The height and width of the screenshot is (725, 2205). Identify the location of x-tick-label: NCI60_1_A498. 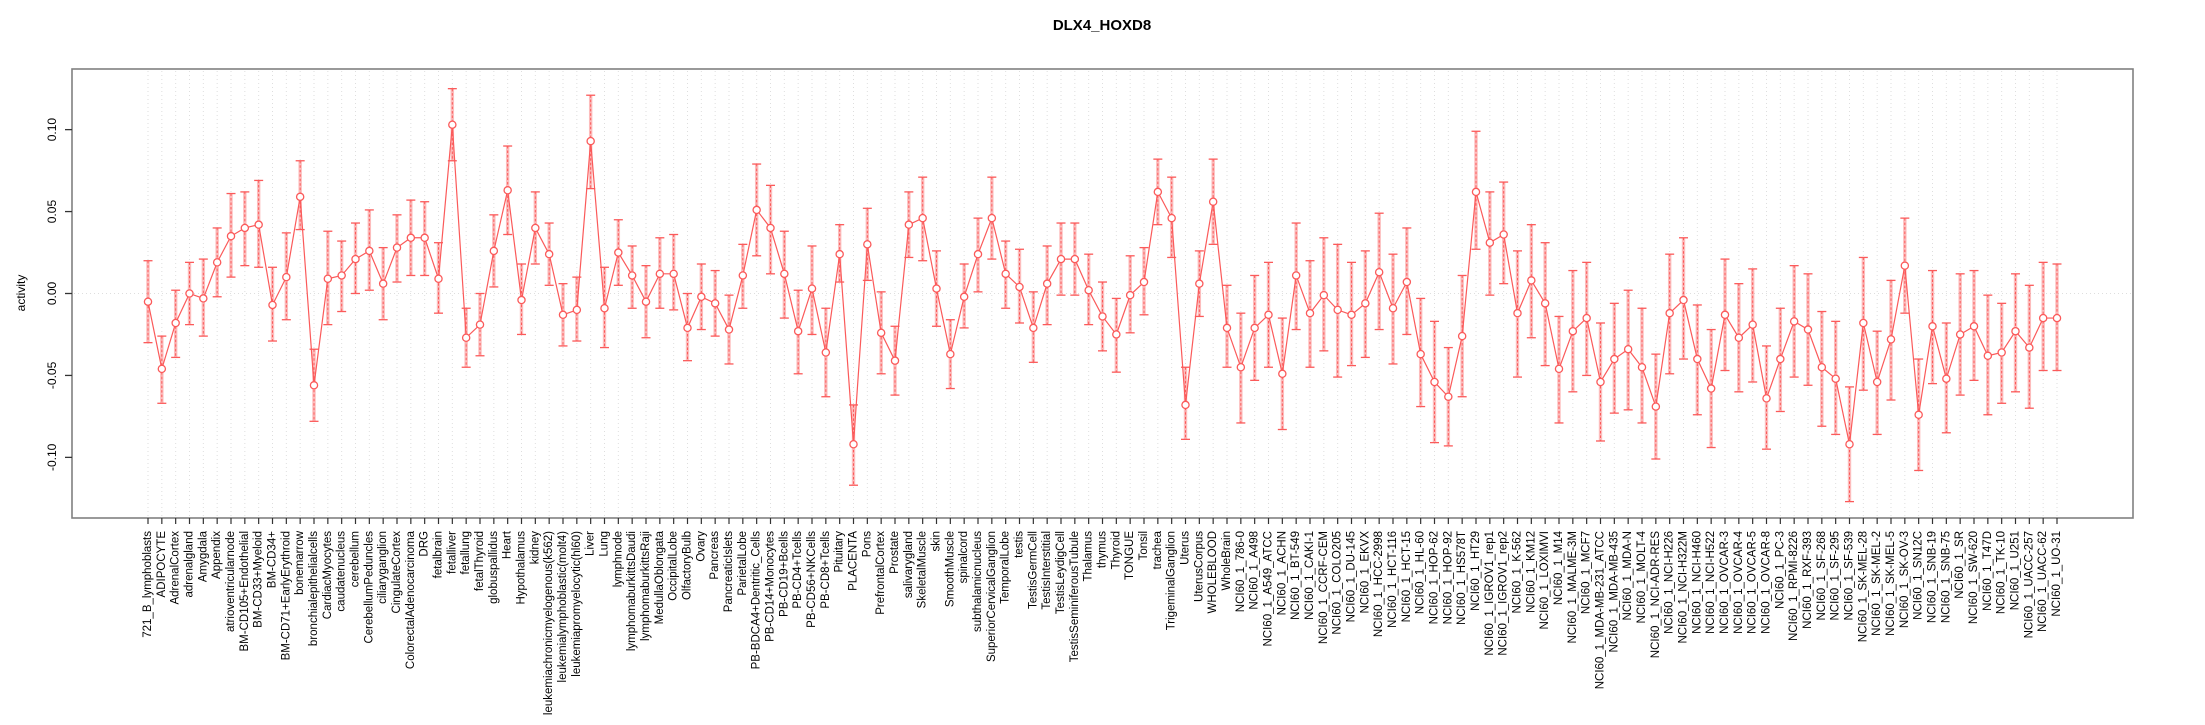
(1255, 570).